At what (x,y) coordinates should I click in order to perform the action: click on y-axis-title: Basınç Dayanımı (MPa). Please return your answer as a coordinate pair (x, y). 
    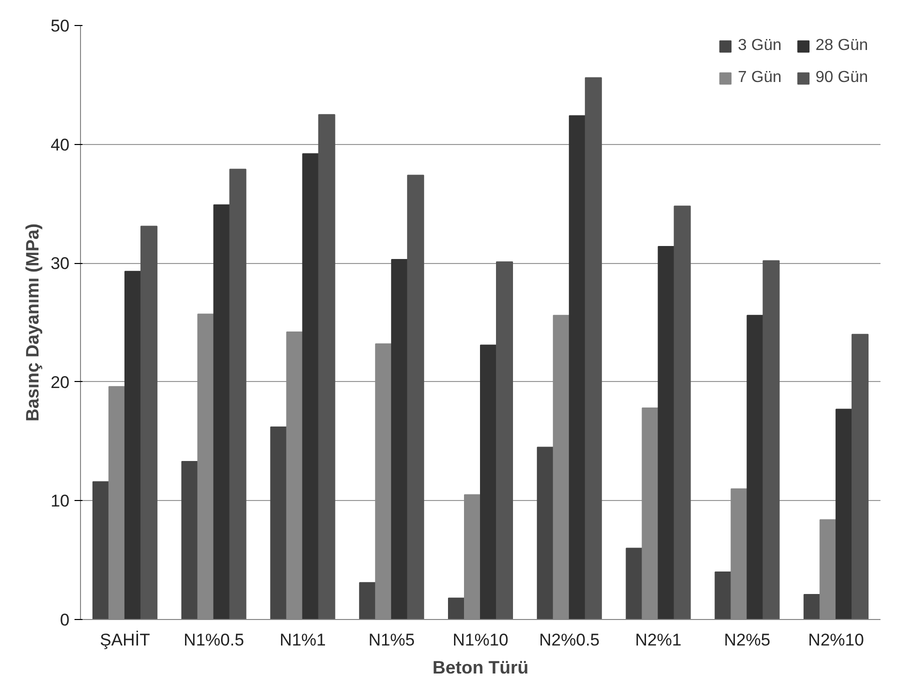
    Looking at the image, I should click on (32, 322).